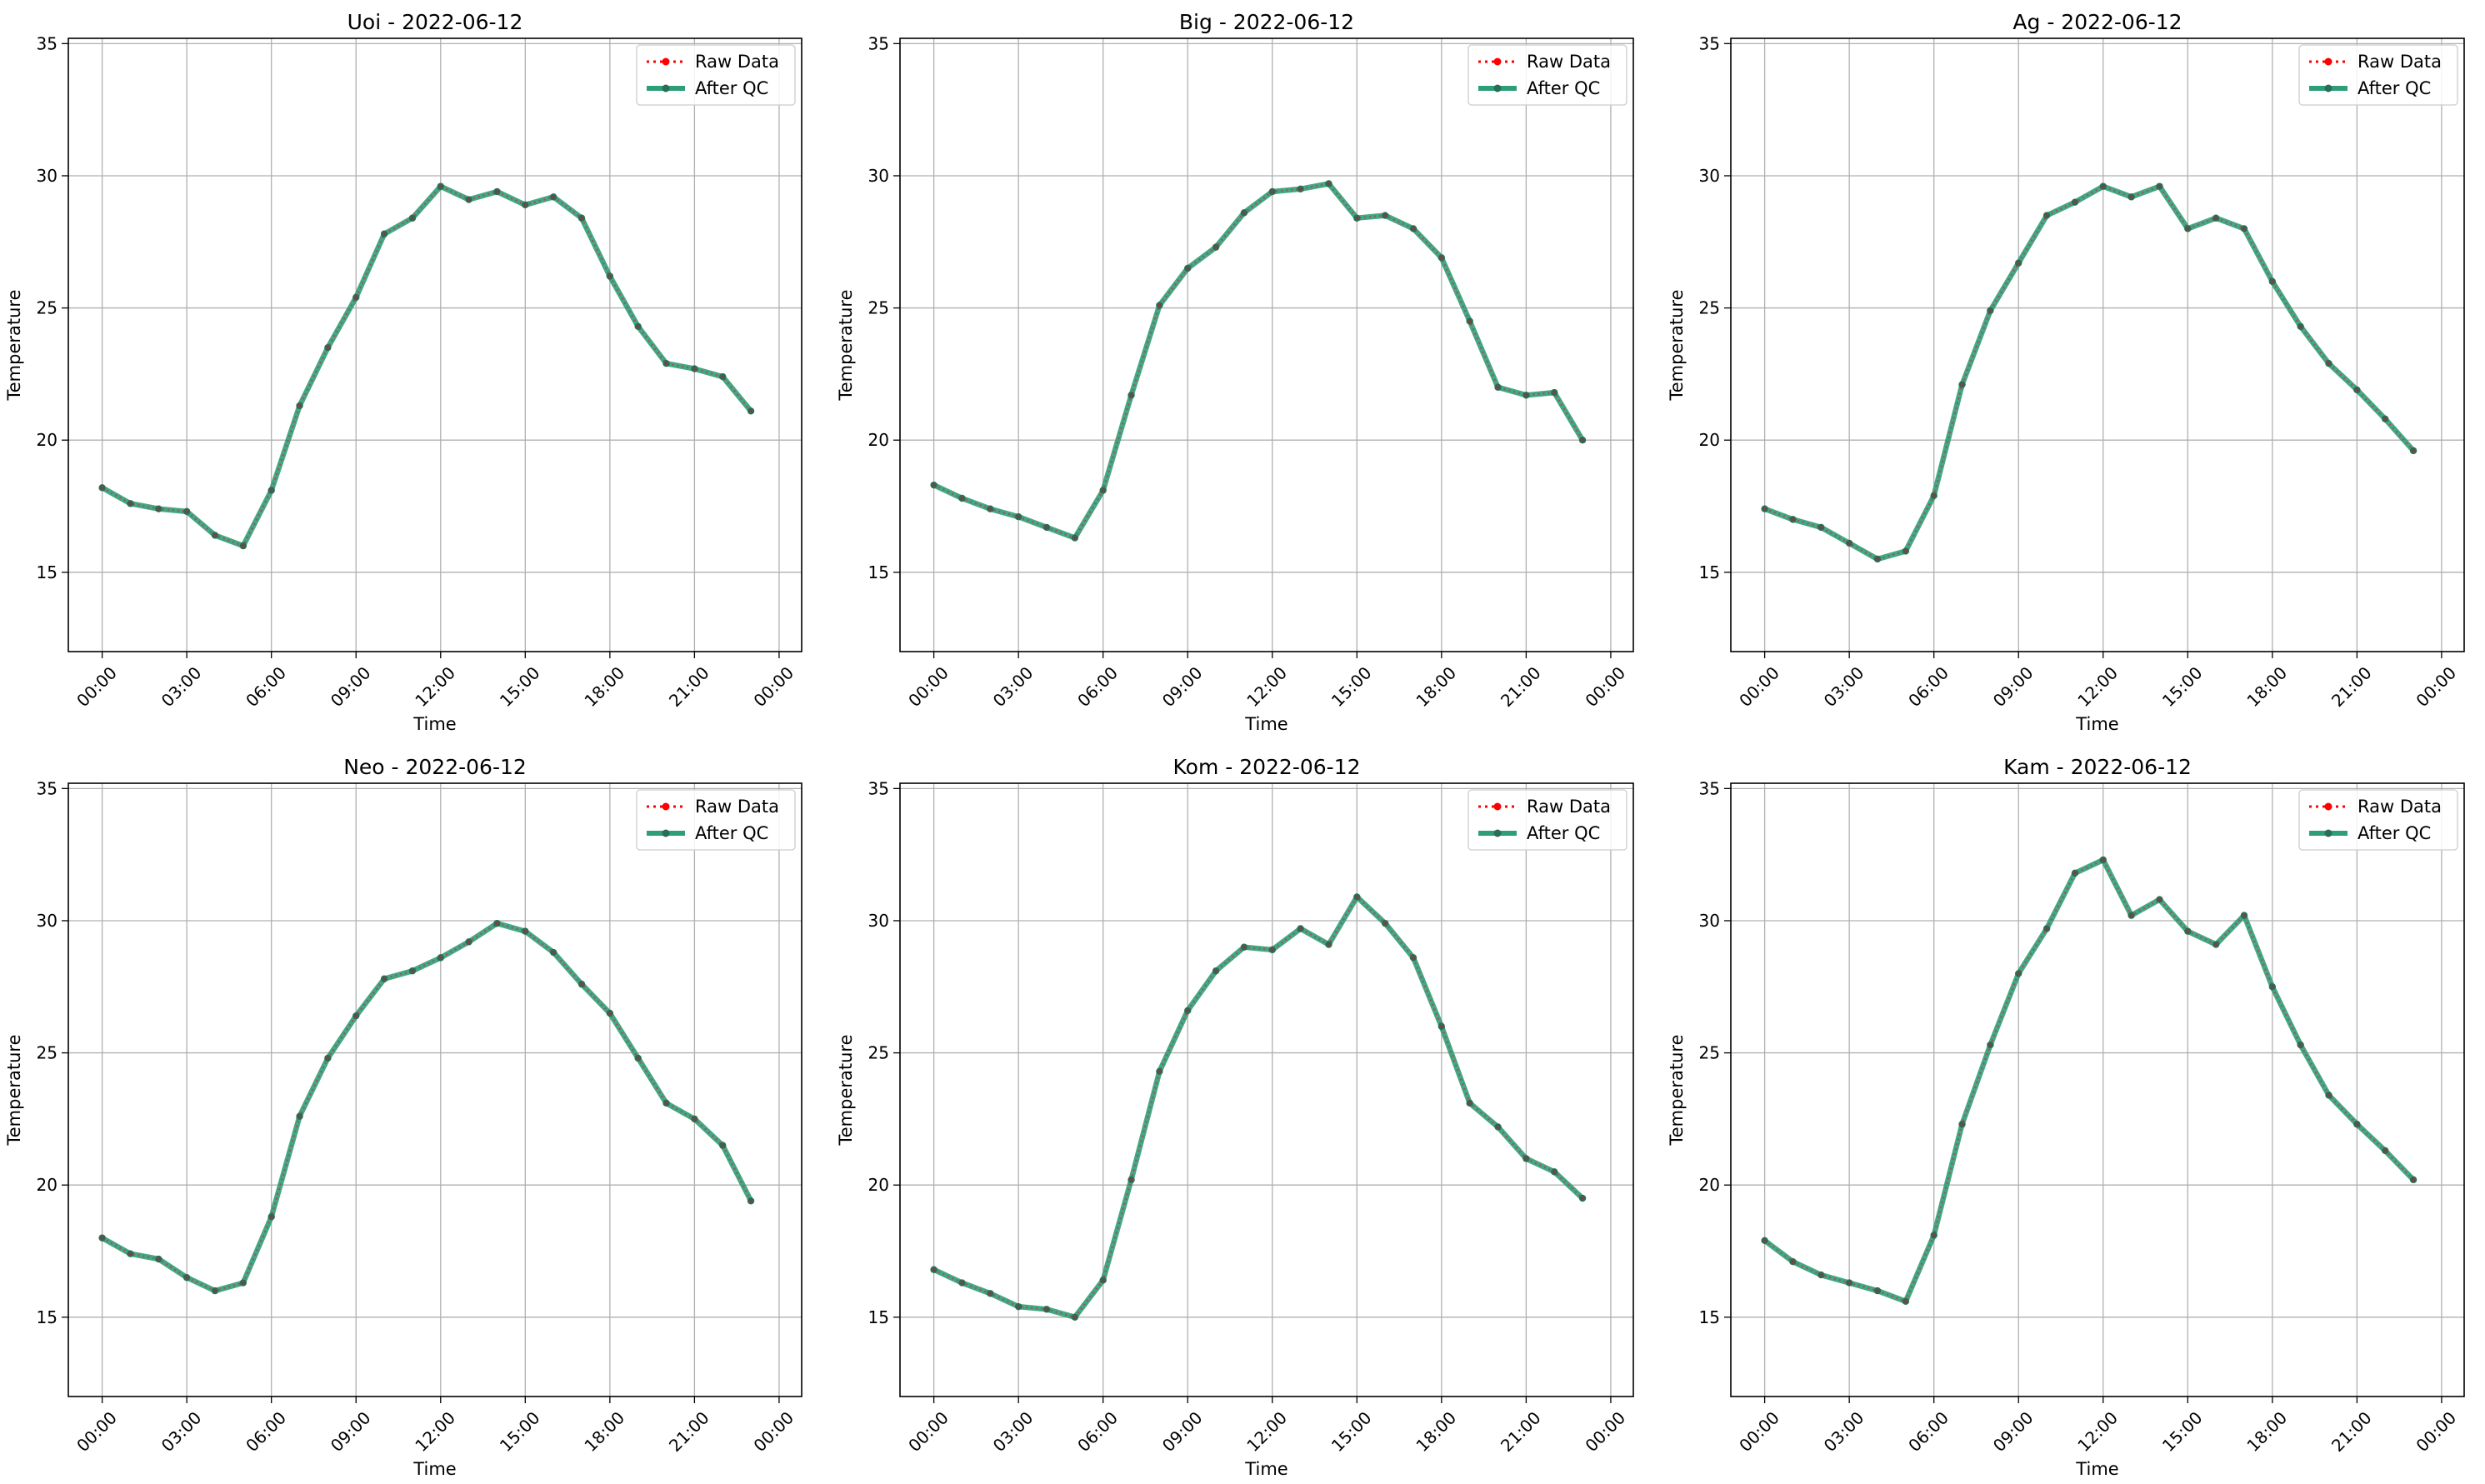  Describe the element at coordinates (47, 308) in the screenshot. I see `y-tick-label: 25` at that location.